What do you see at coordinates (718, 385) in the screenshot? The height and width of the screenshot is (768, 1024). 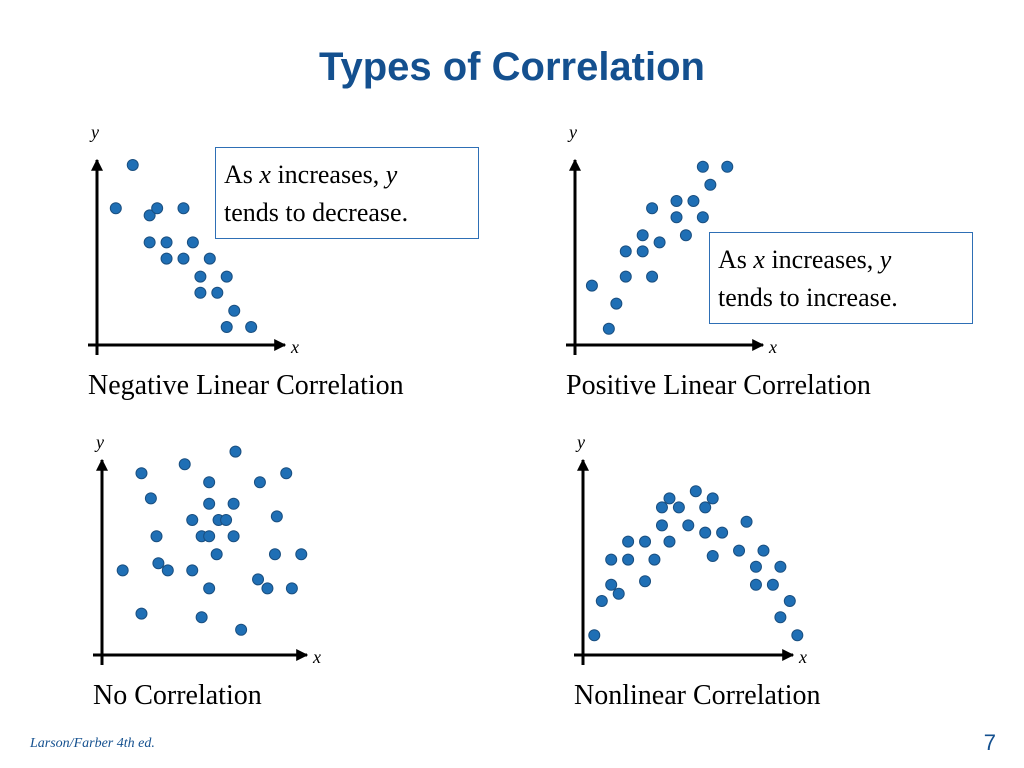 I see `chart-caption: Positive Linear Correlation` at bounding box center [718, 385].